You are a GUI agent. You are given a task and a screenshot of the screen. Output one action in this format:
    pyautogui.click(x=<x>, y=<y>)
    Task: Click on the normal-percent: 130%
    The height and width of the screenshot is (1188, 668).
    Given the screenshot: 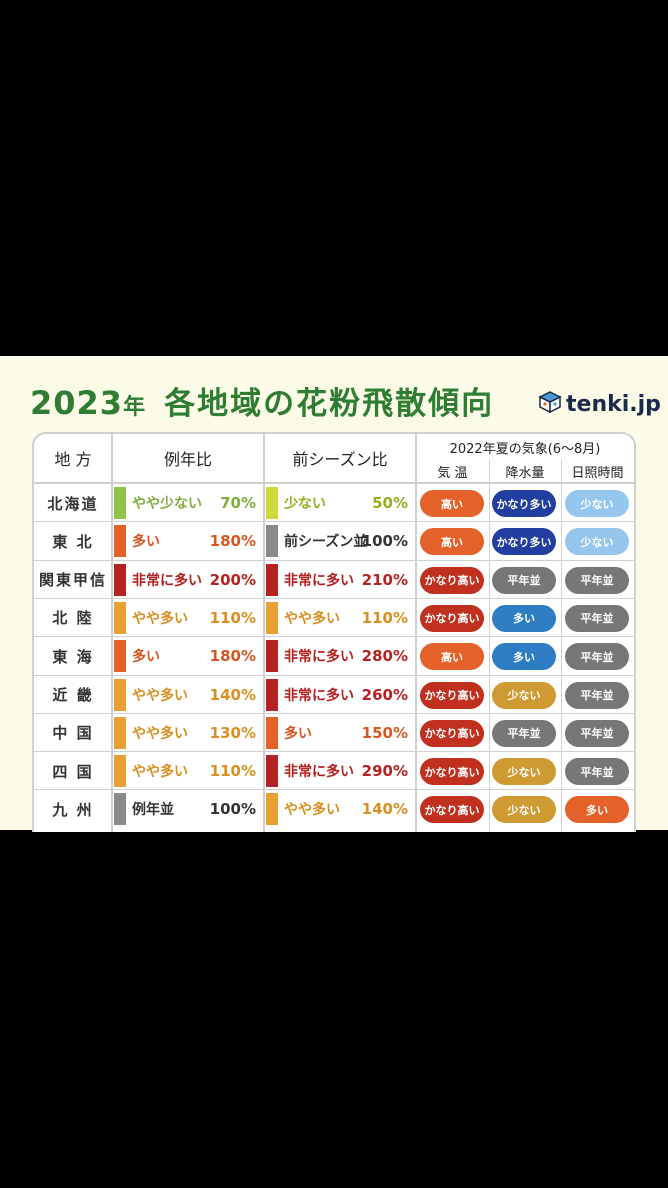 What is the action you would take?
    pyautogui.click(x=232, y=732)
    